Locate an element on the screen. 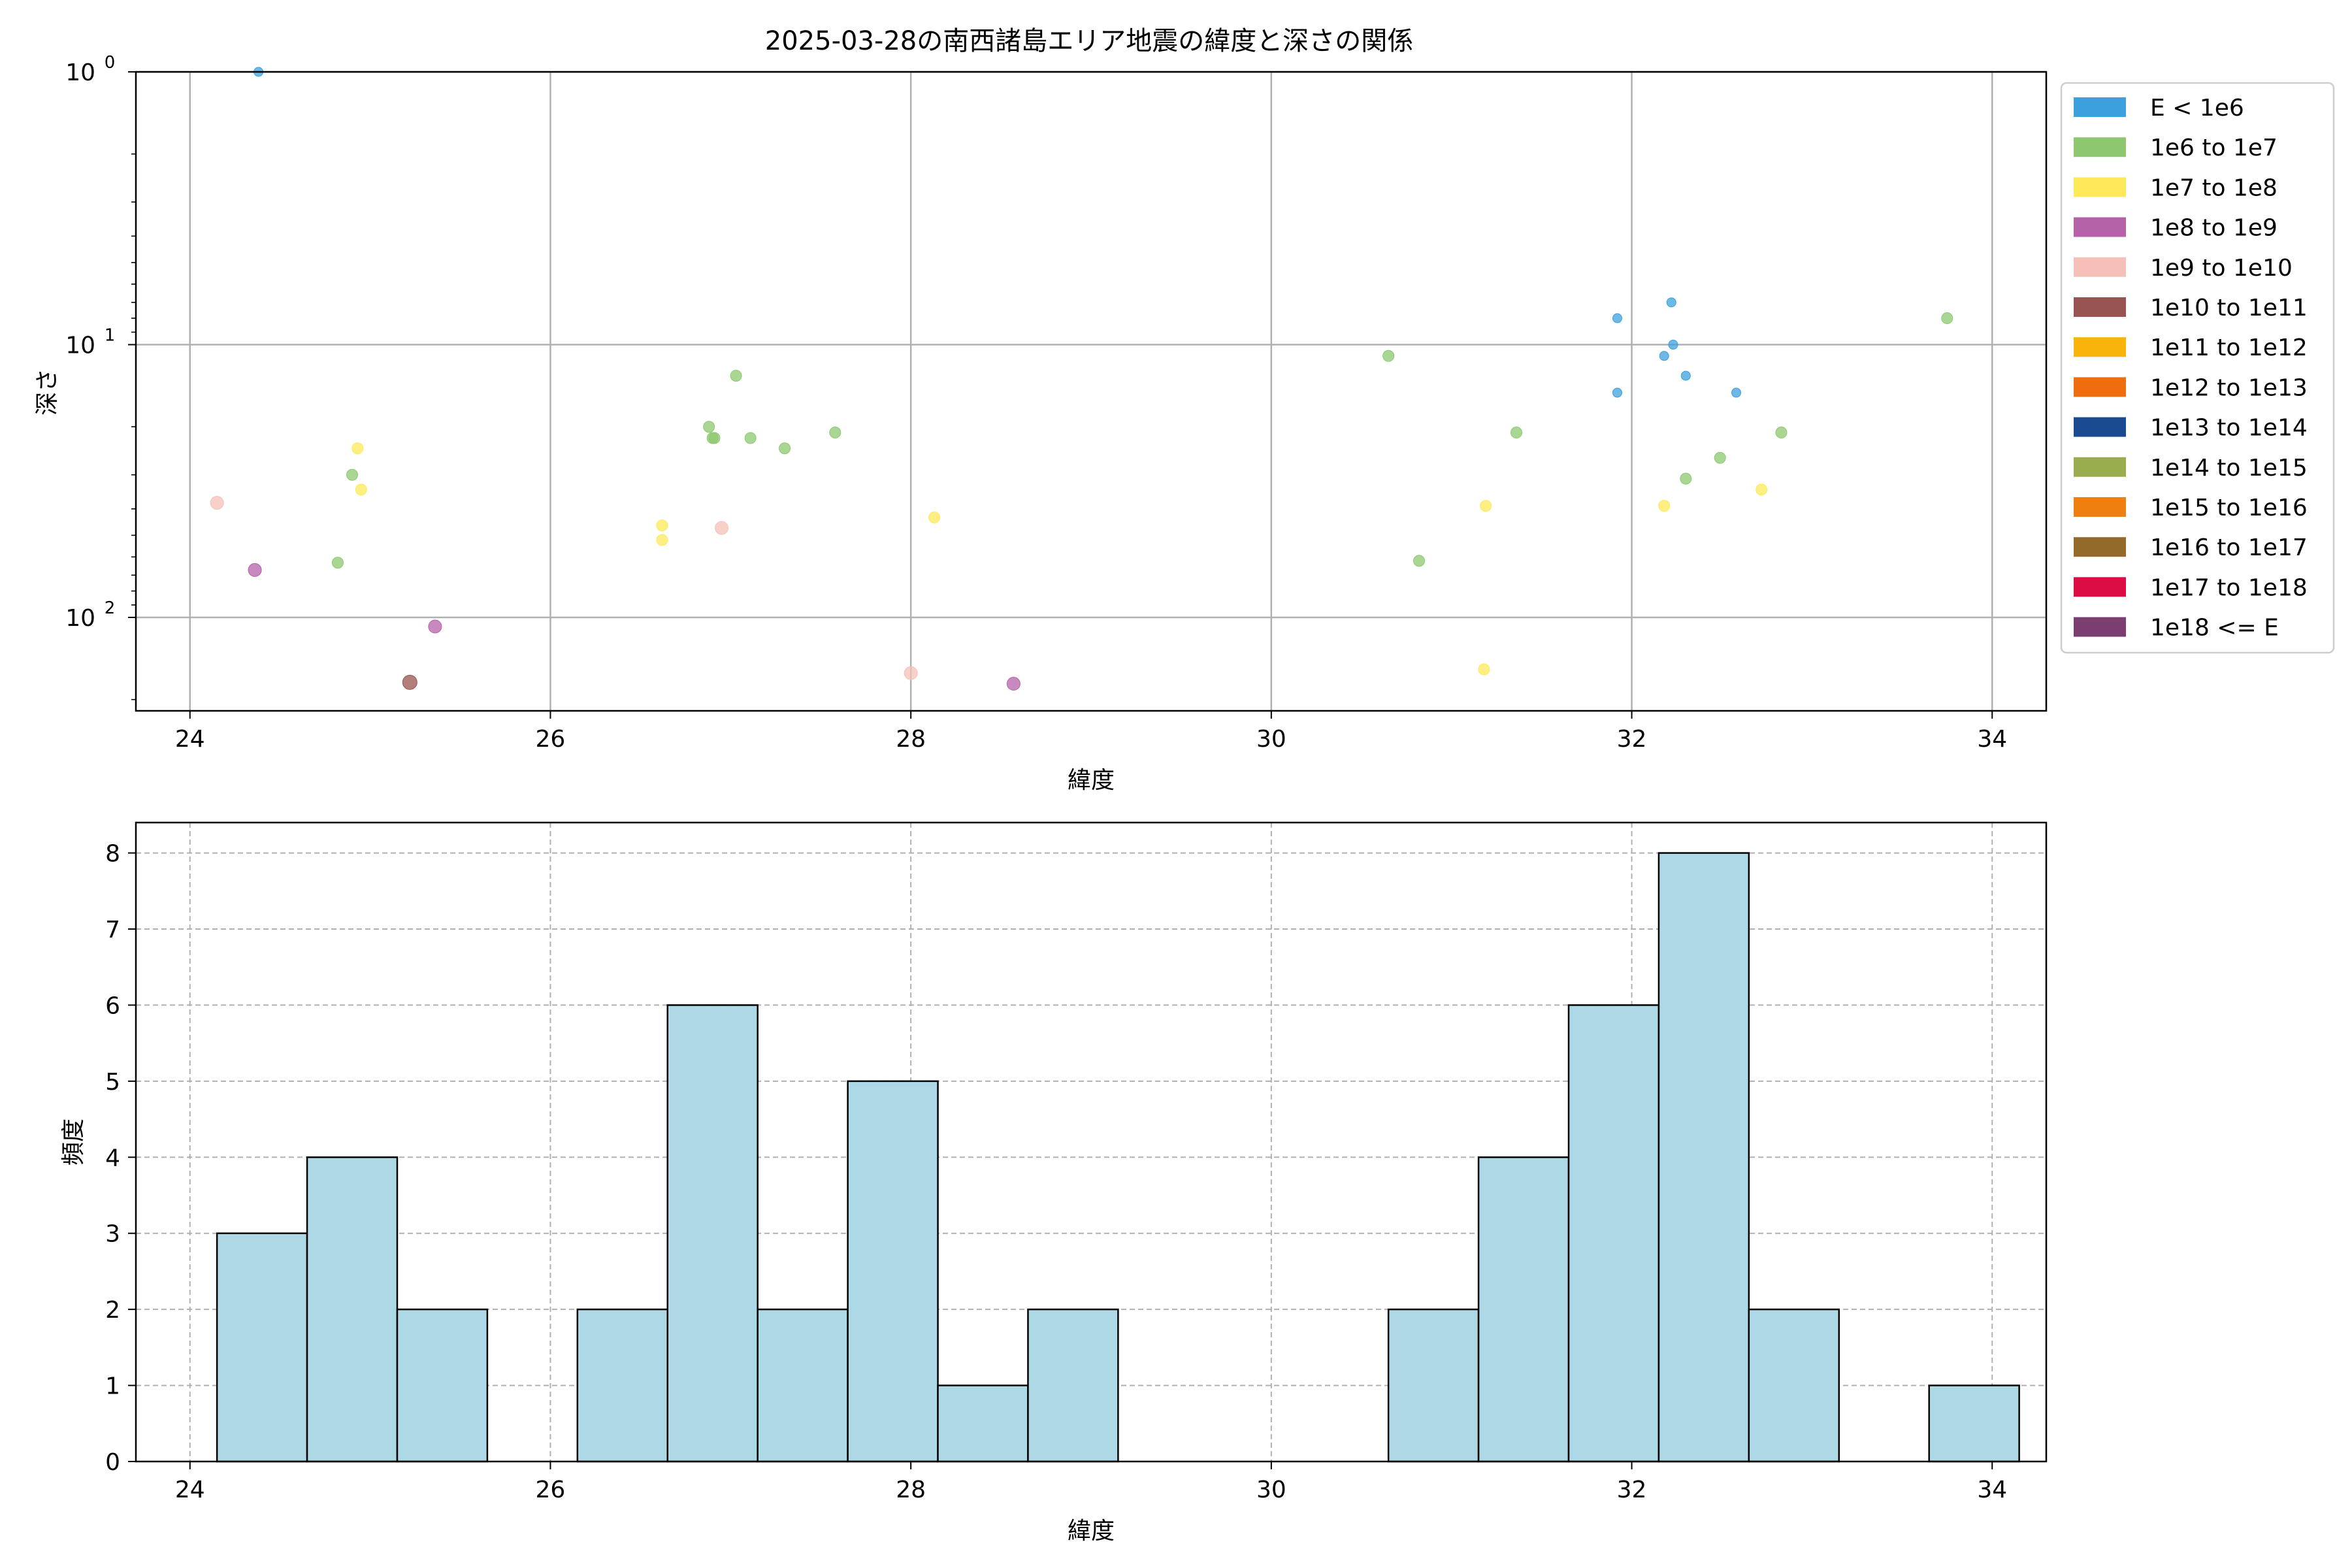 The height and width of the screenshot is (1568, 2352). histogram-x-tick-label: 32 is located at coordinates (1632, 1490).